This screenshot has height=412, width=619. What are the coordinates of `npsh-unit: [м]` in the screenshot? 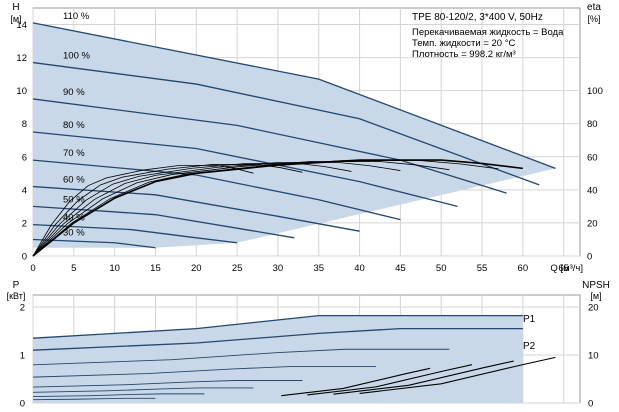 It's located at (595, 296).